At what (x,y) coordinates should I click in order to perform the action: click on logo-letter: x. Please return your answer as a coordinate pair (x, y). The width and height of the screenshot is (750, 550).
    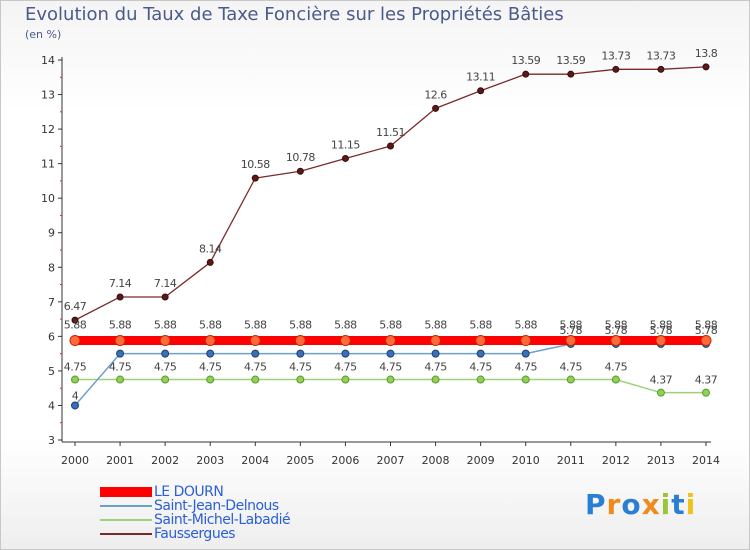
    Looking at the image, I should click on (651, 504).